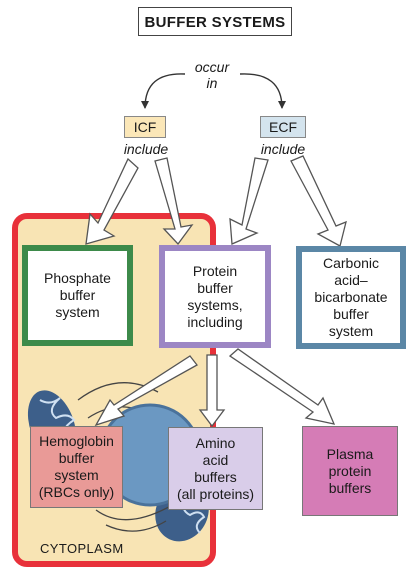  I want to click on carbonic-line-5: system, so click(351, 331).